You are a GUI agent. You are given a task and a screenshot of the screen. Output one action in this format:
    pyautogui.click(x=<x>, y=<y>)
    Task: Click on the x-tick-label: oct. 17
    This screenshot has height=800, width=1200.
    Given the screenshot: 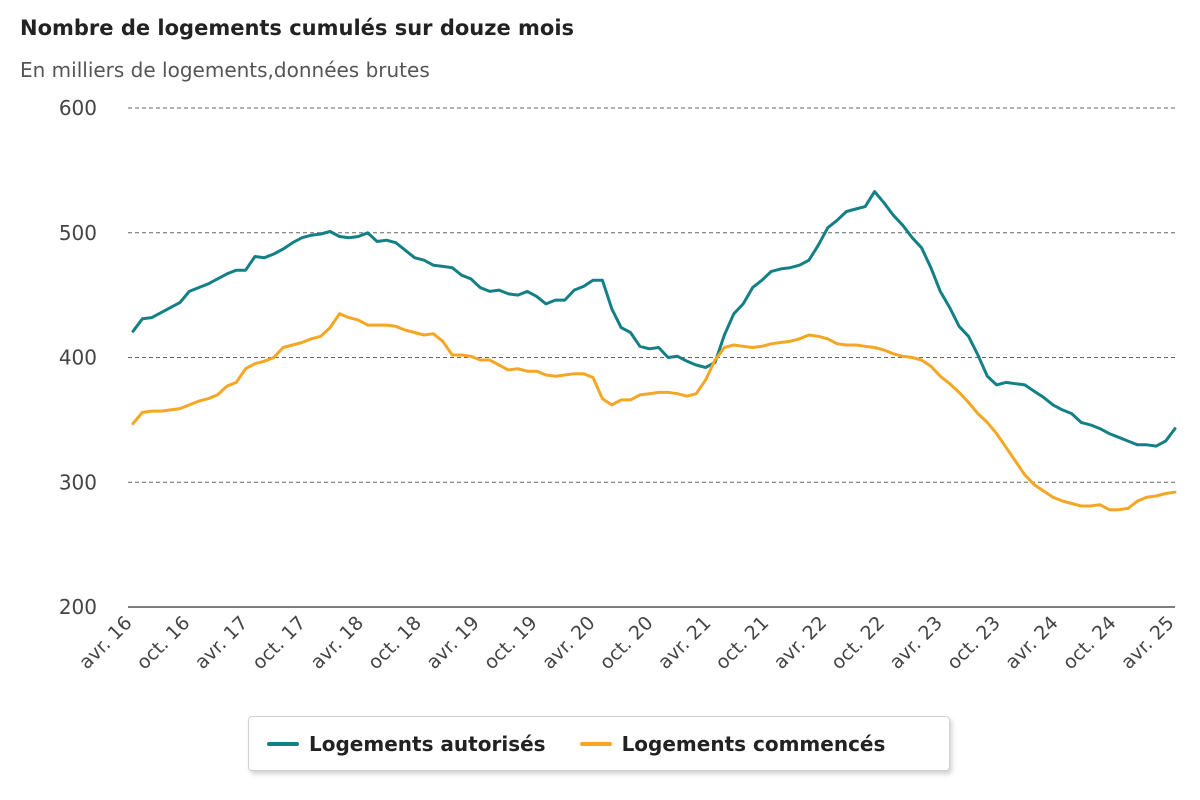 What is the action you would take?
    pyautogui.click(x=279, y=643)
    